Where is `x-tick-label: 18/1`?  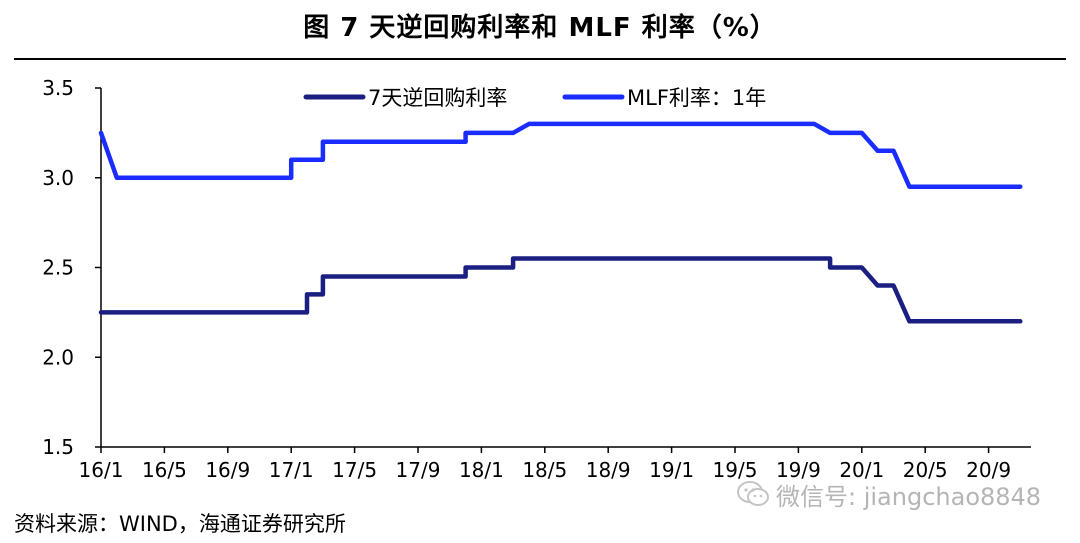
x-tick-label: 18/1 is located at coordinates (481, 470).